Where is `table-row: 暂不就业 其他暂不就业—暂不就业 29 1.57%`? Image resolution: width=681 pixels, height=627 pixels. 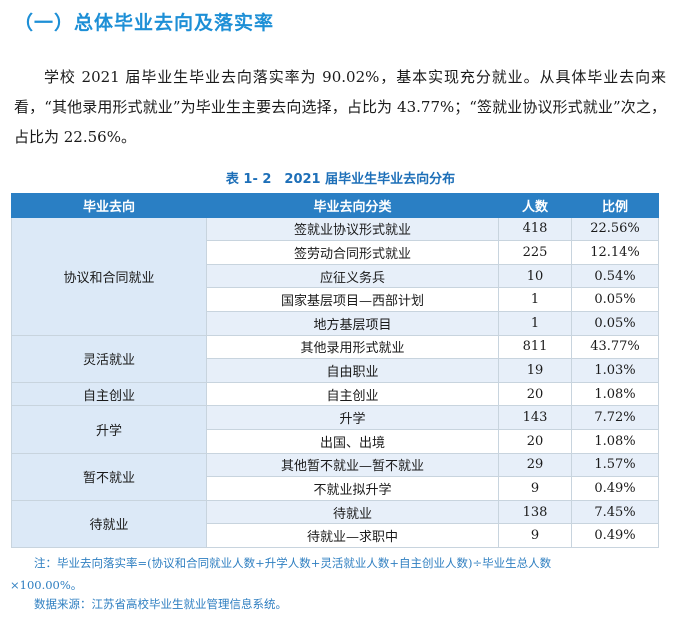
table-row: 暂不就业 其他暂不就业—暂不就业 29 1.57% is located at coordinates (335, 476).